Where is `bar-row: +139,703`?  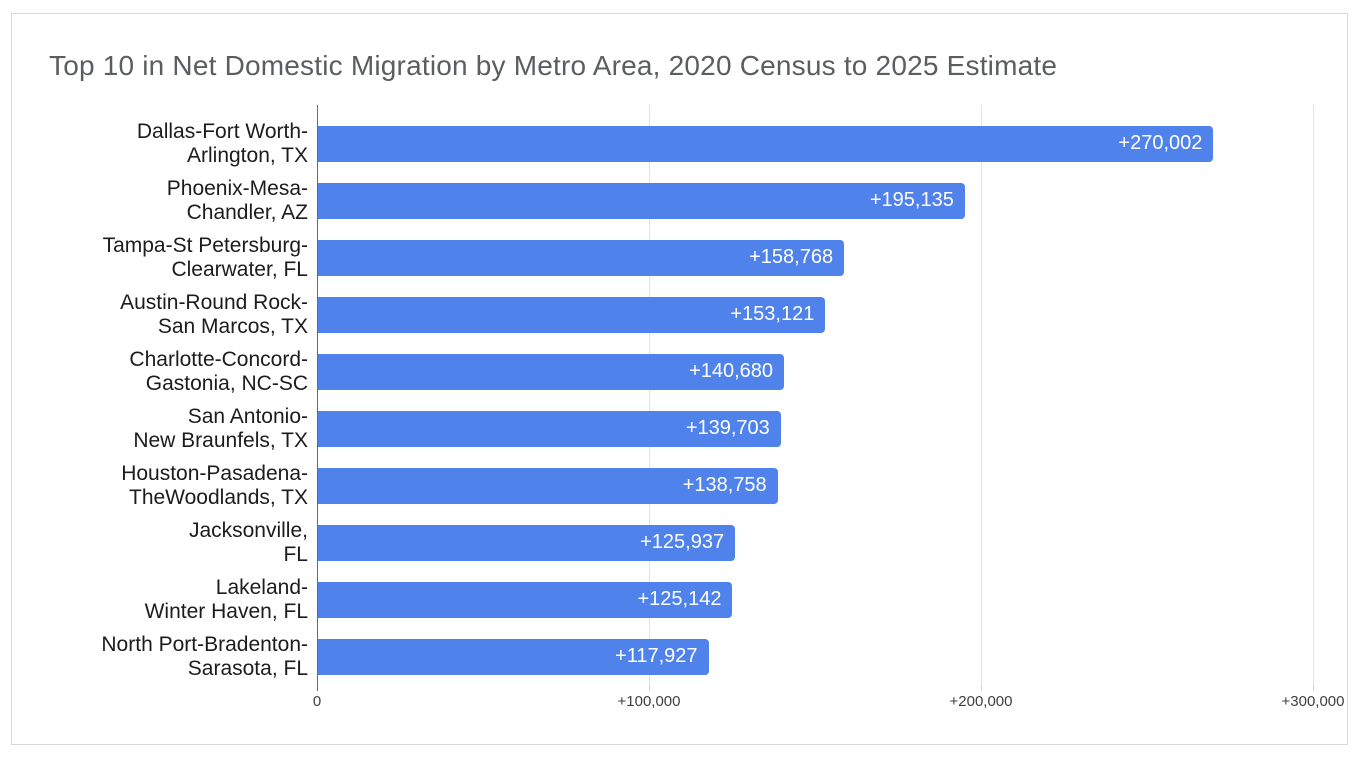
bar-row: +139,703 is located at coordinates (815, 428).